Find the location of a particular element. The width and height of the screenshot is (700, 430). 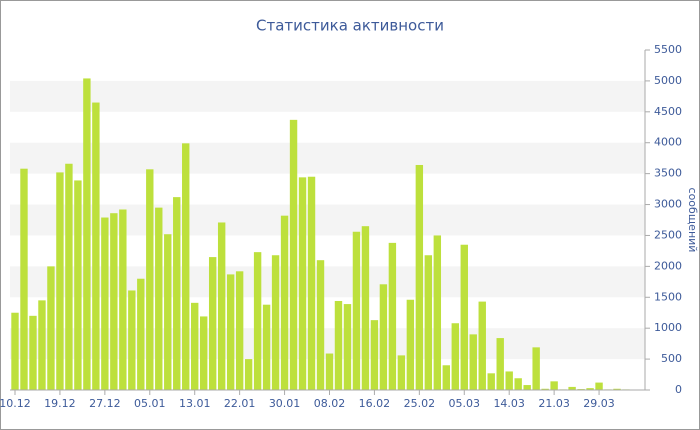

y-tick-label: 4500 is located at coordinates (668, 111).